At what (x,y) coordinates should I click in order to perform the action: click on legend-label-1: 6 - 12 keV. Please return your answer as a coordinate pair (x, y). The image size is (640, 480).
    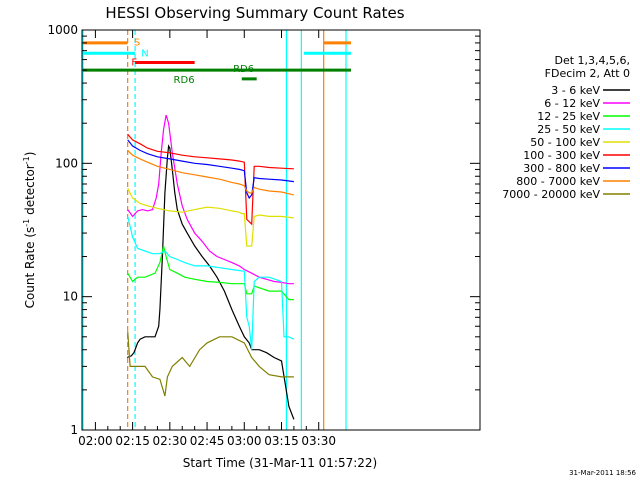
    Looking at the image, I should click on (572, 103).